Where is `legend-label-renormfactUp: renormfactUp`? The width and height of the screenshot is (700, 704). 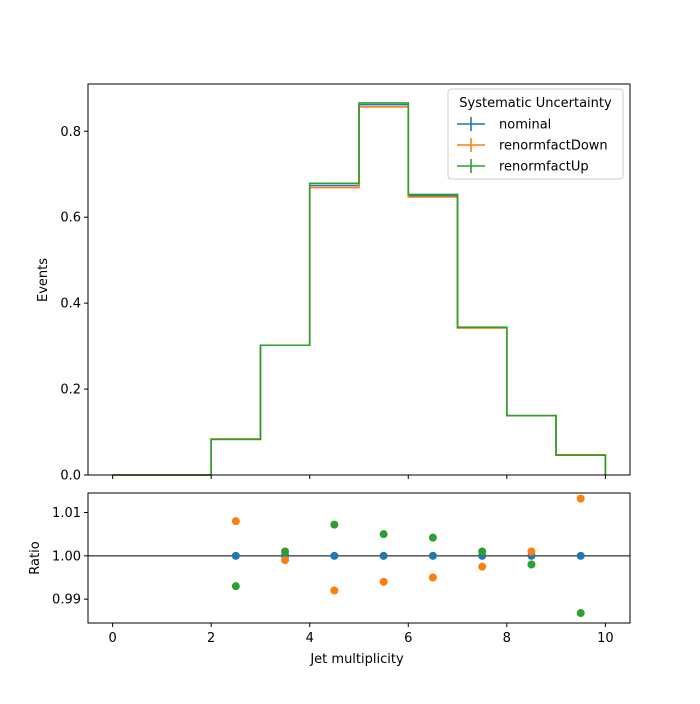
legend-label-renormfactUp: renormfactUp is located at coordinates (544, 167).